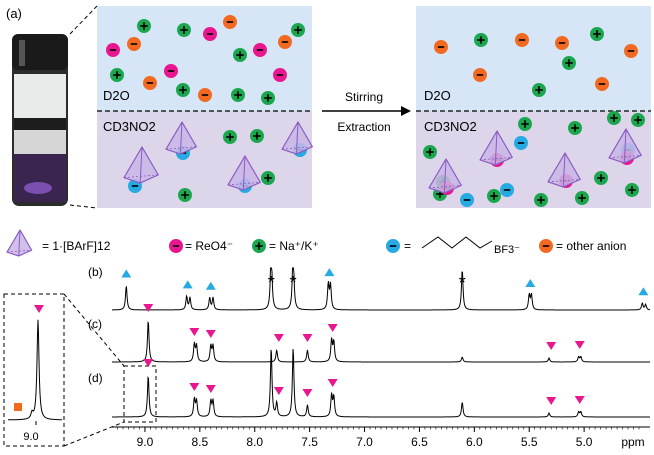  Describe the element at coordinates (40, 178) in the screenshot. I see `vial-bottom-phase` at that location.